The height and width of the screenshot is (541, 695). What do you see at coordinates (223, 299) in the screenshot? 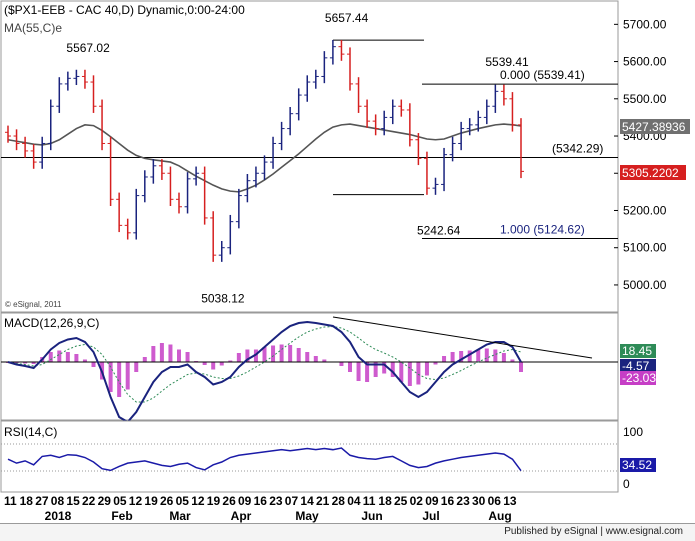
I see `price-annotation: 5038.12` at bounding box center [223, 299].